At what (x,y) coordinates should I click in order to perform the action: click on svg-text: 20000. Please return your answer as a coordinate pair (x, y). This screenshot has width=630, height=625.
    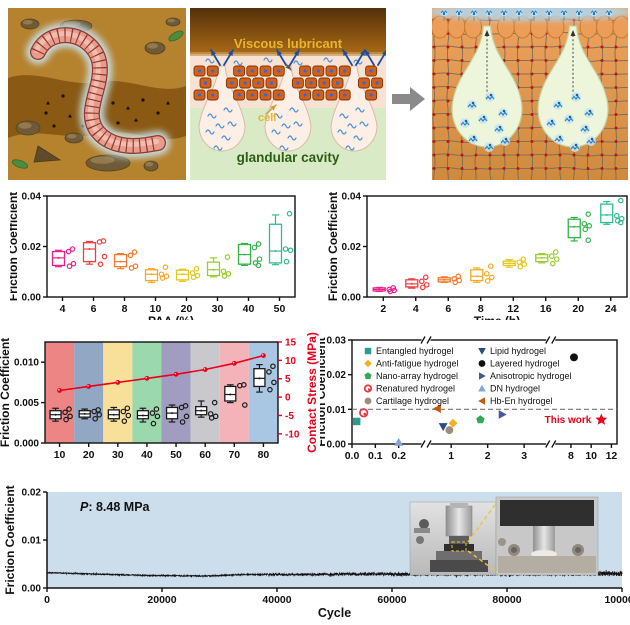
    Looking at the image, I should click on (161, 600).